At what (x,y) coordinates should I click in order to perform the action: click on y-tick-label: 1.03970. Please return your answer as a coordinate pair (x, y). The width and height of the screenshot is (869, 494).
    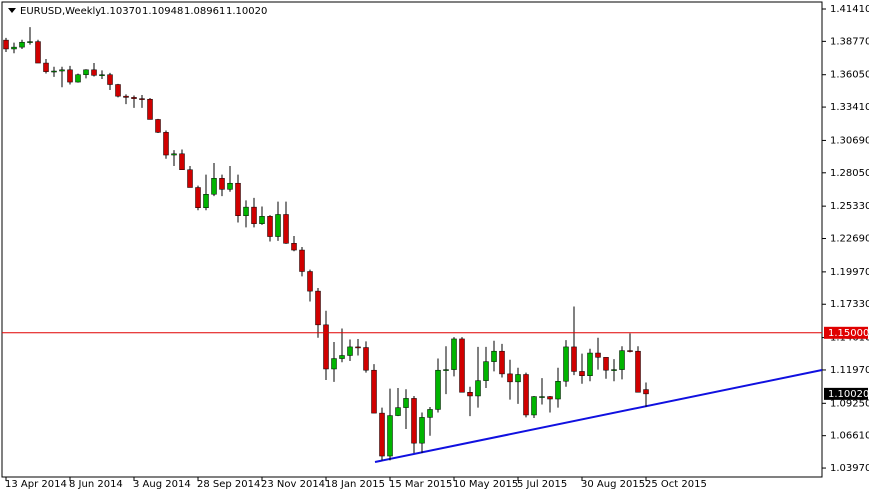
    Looking at the image, I should click on (849, 468).